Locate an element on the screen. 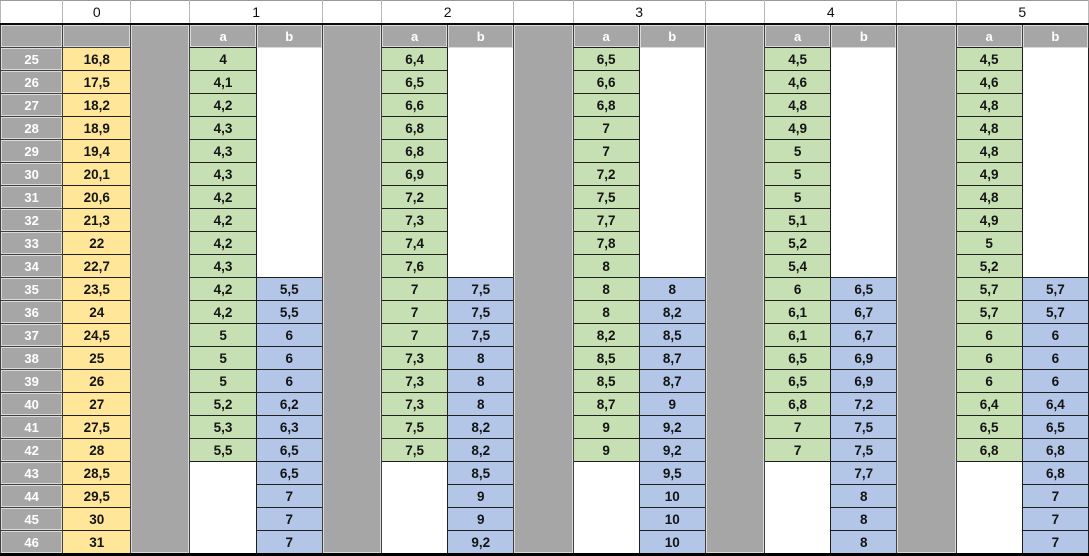  value-cell-col0: 20,6 is located at coordinates (97, 197).